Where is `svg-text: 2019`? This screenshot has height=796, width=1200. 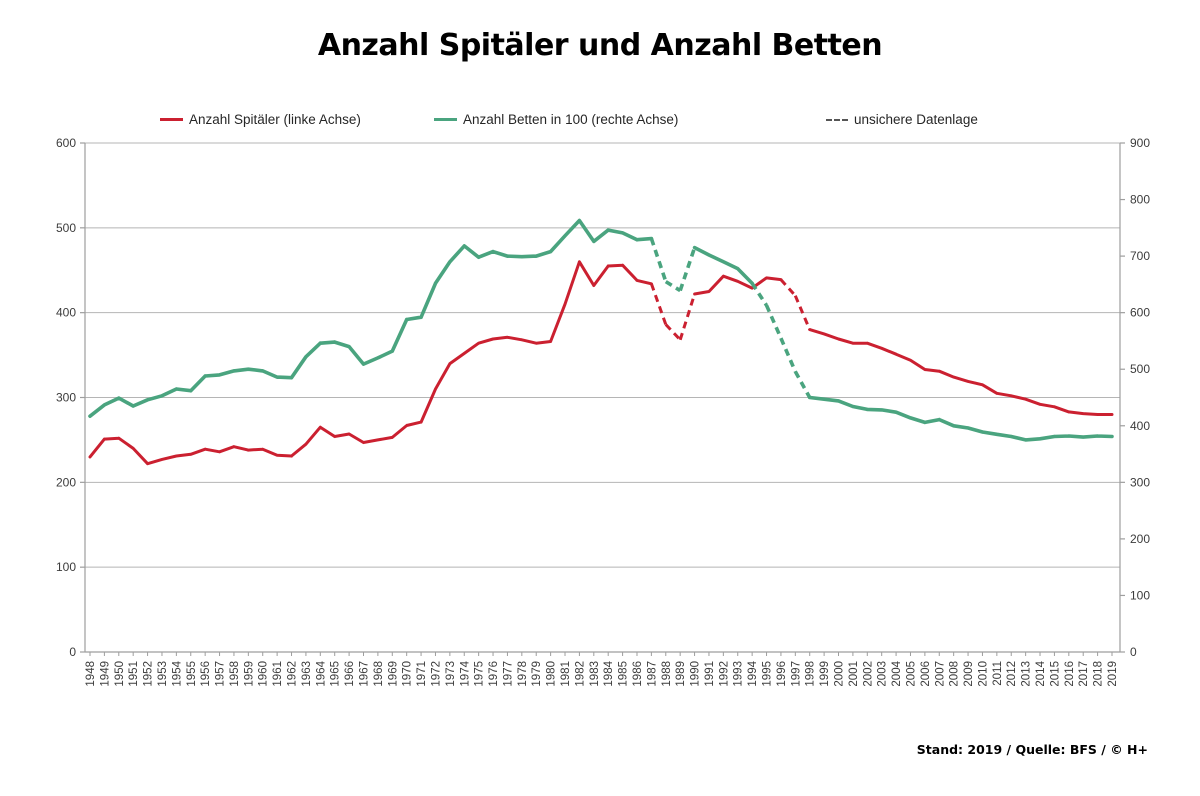
svg-text: 2019 is located at coordinates (1113, 674).